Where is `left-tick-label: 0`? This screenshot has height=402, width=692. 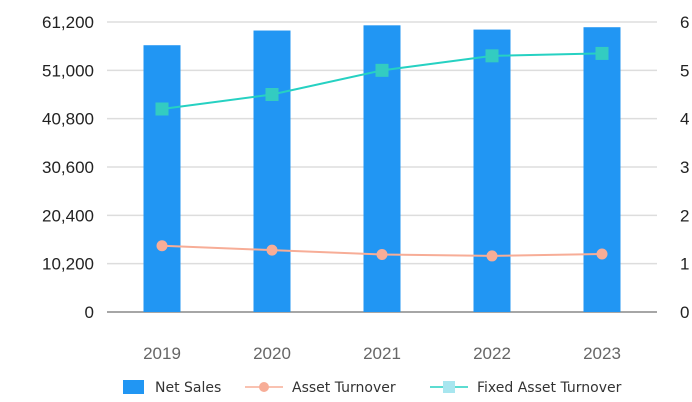
left-tick-label: 0 is located at coordinates (89, 312).